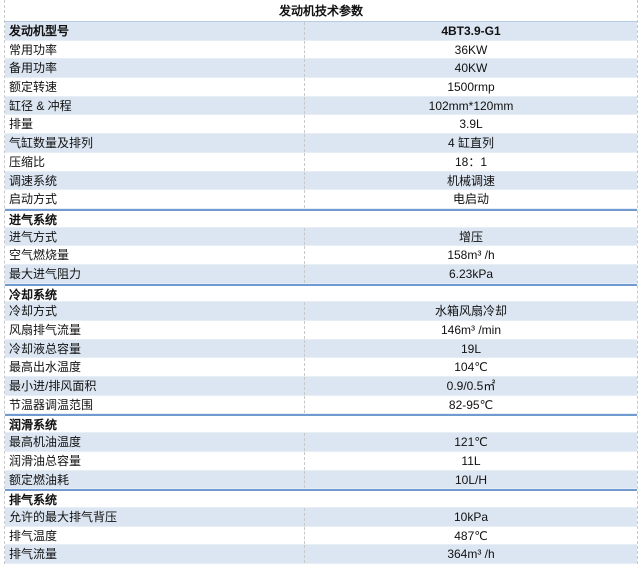 This screenshot has height=569, width=639. Describe the element at coordinates (321, 311) in the screenshot. I see `table-row: 冷却方式 水箱风扇冷却` at that location.